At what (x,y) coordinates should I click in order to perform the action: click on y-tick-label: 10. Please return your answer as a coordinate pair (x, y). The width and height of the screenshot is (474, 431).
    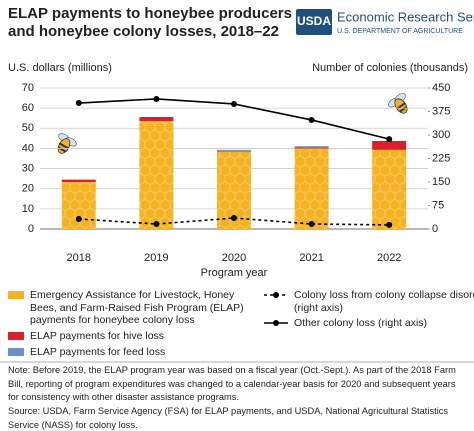
    Looking at the image, I should click on (28, 209).